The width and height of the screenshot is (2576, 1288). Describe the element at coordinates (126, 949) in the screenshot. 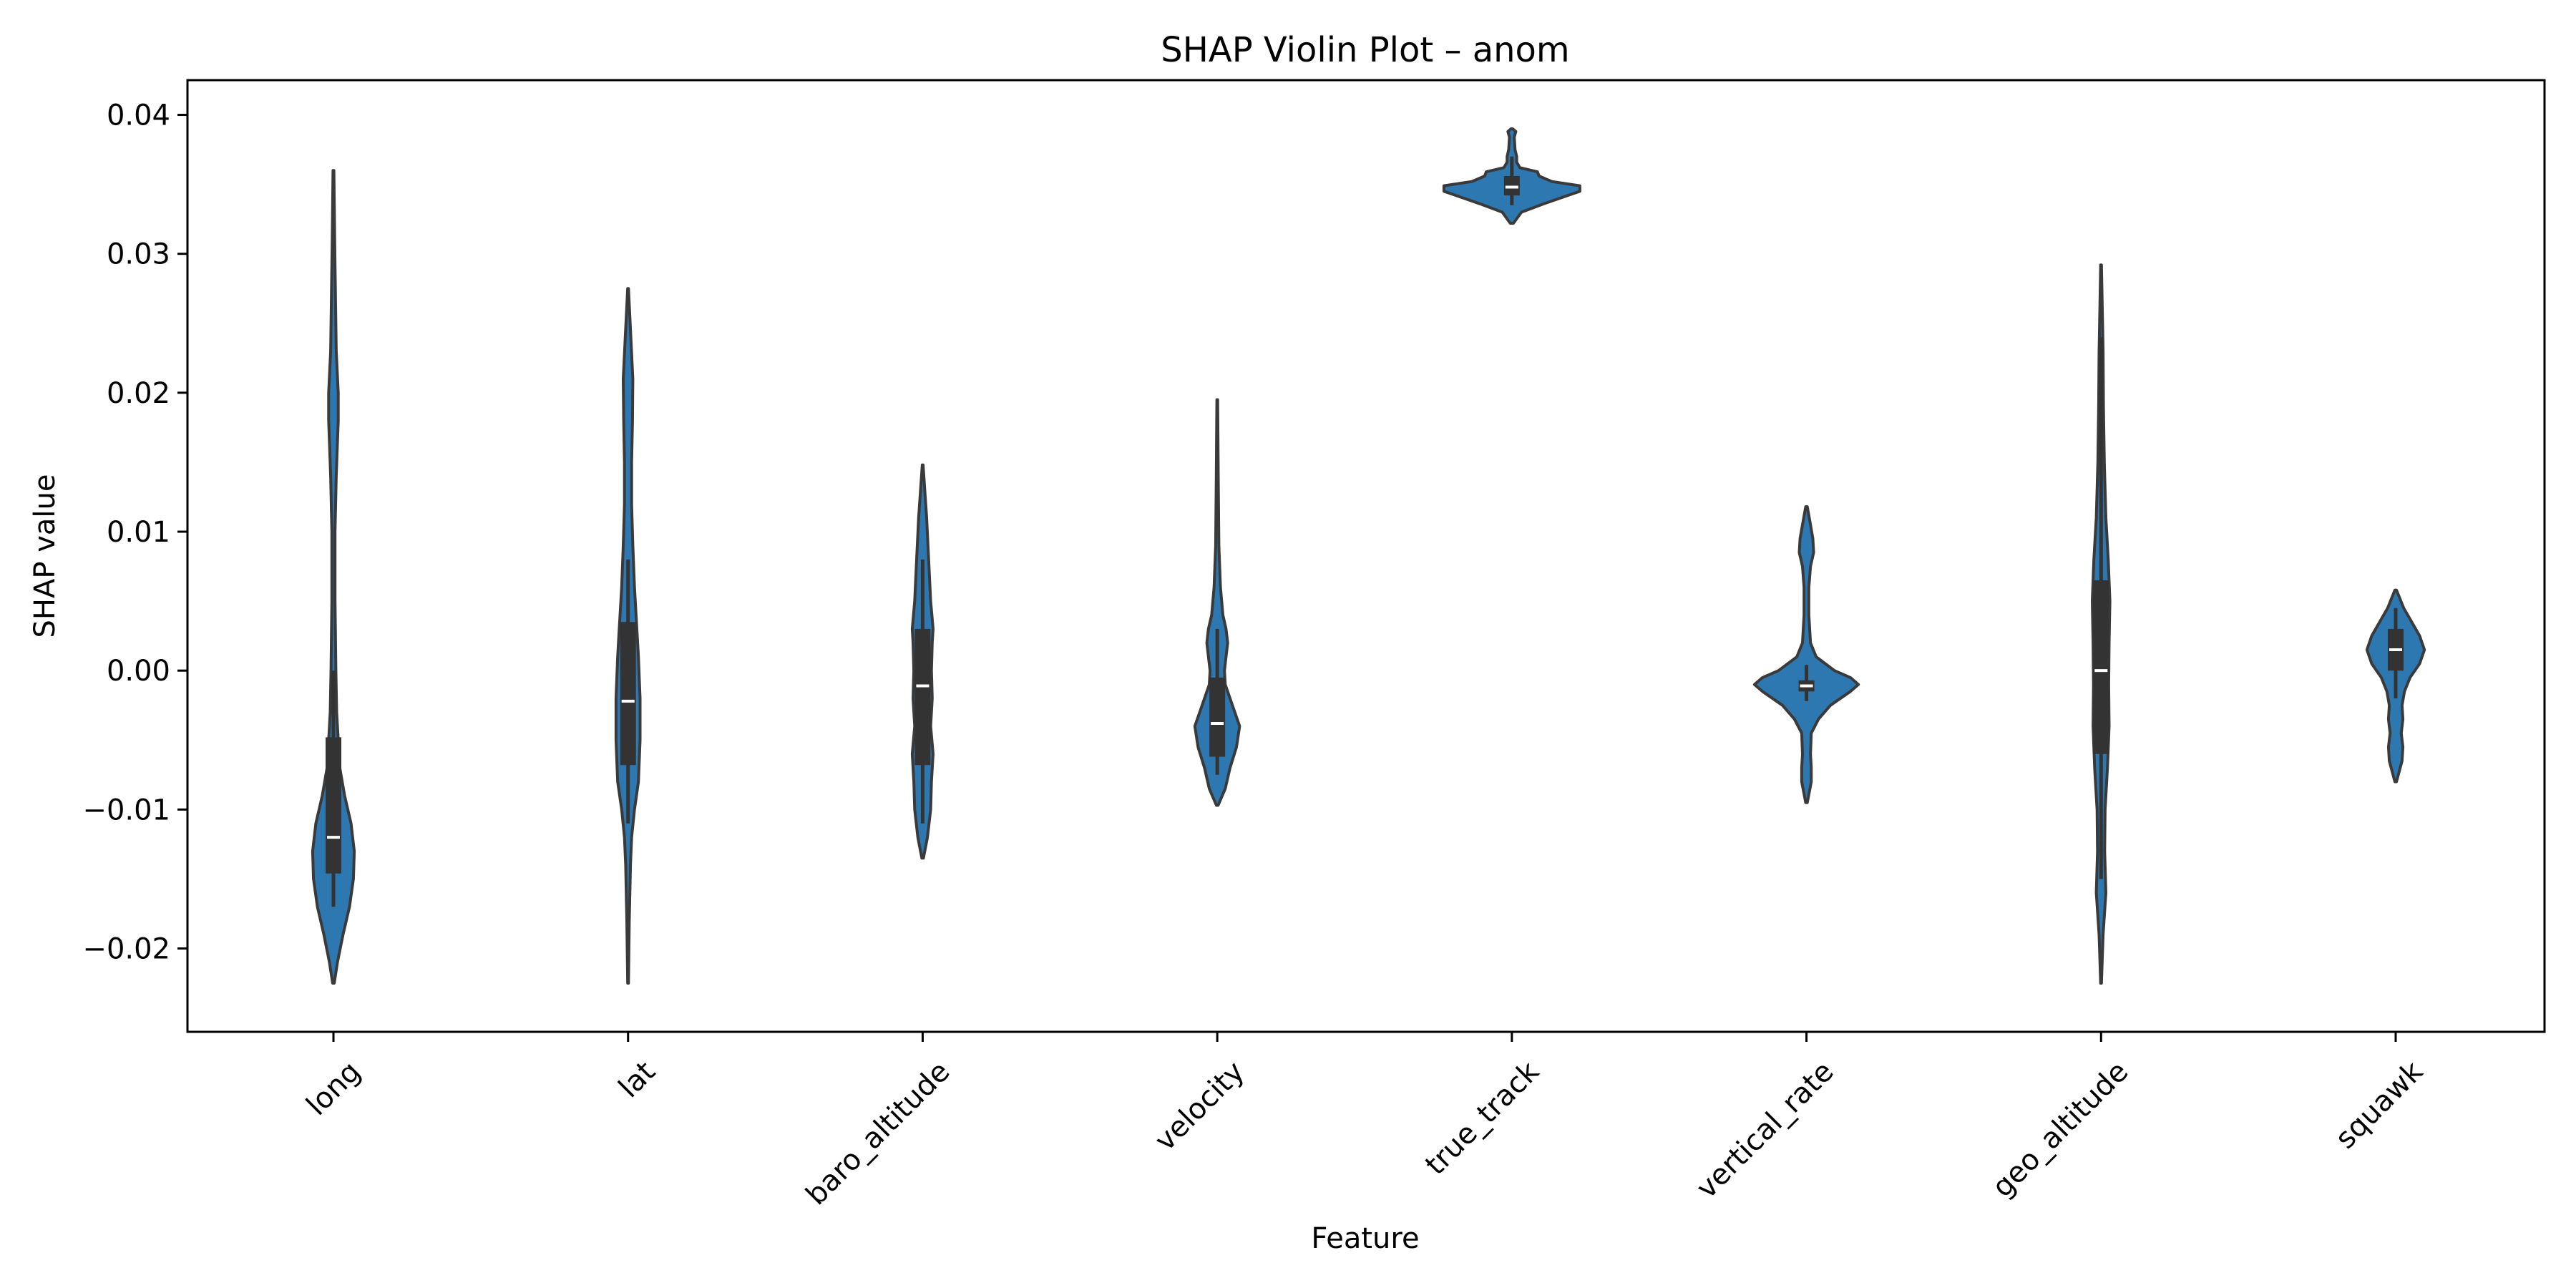

I see `y-tick-label: −0.02` at that location.